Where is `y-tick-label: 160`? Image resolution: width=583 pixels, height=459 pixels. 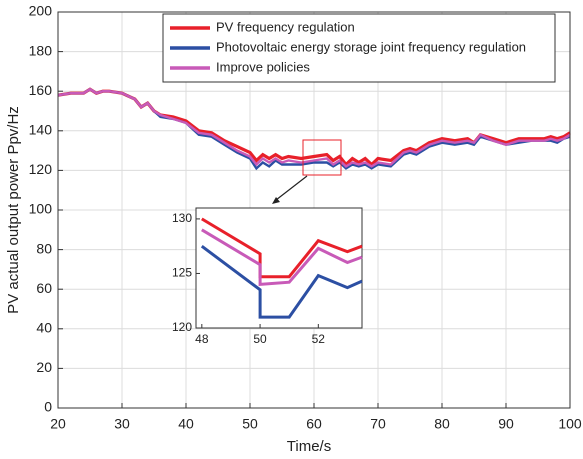 y-tick-label: 160 is located at coordinates (41, 90).